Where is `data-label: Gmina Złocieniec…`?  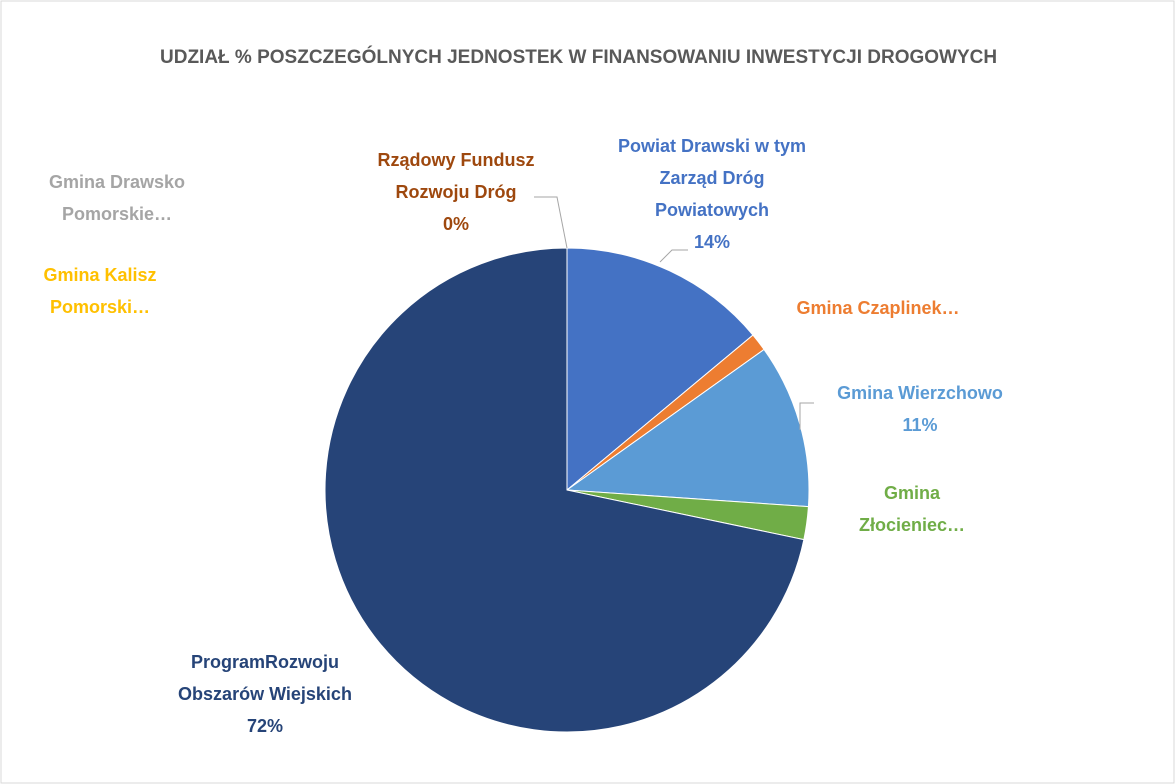 data-label: Gmina Złocieniec… is located at coordinates (912, 509).